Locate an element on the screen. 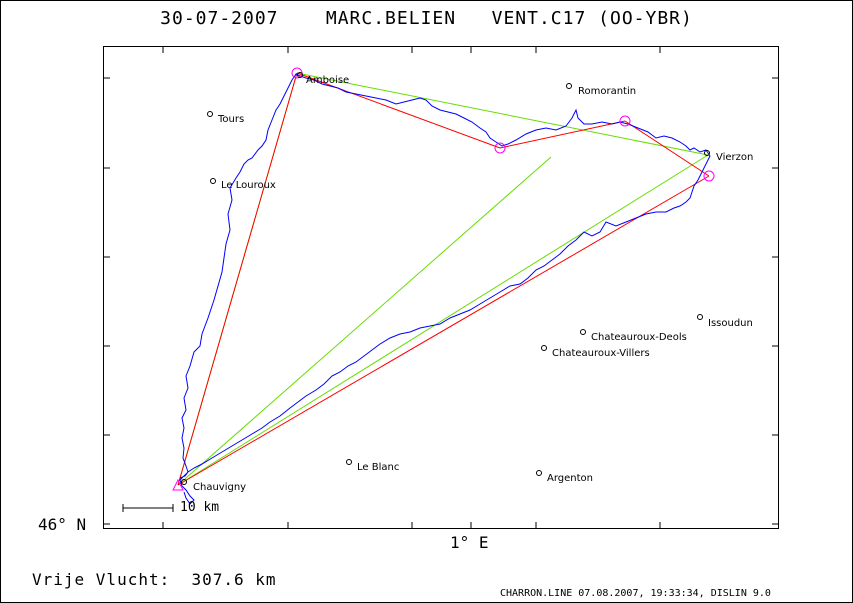 This screenshot has width=853, height=603. scale-bar-label: 10 km is located at coordinates (200, 507).